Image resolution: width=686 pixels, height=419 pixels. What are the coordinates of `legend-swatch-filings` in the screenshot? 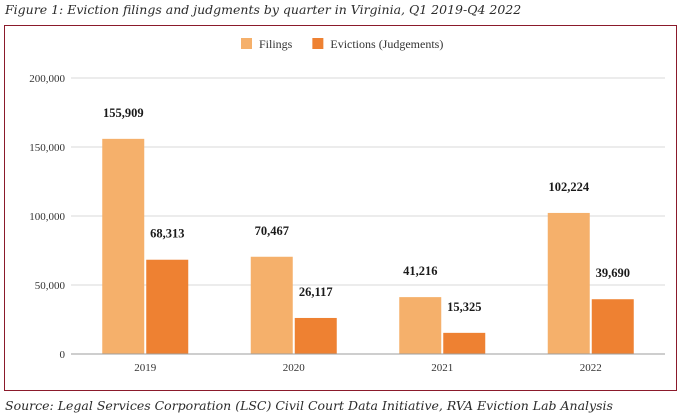 It's located at (246, 43).